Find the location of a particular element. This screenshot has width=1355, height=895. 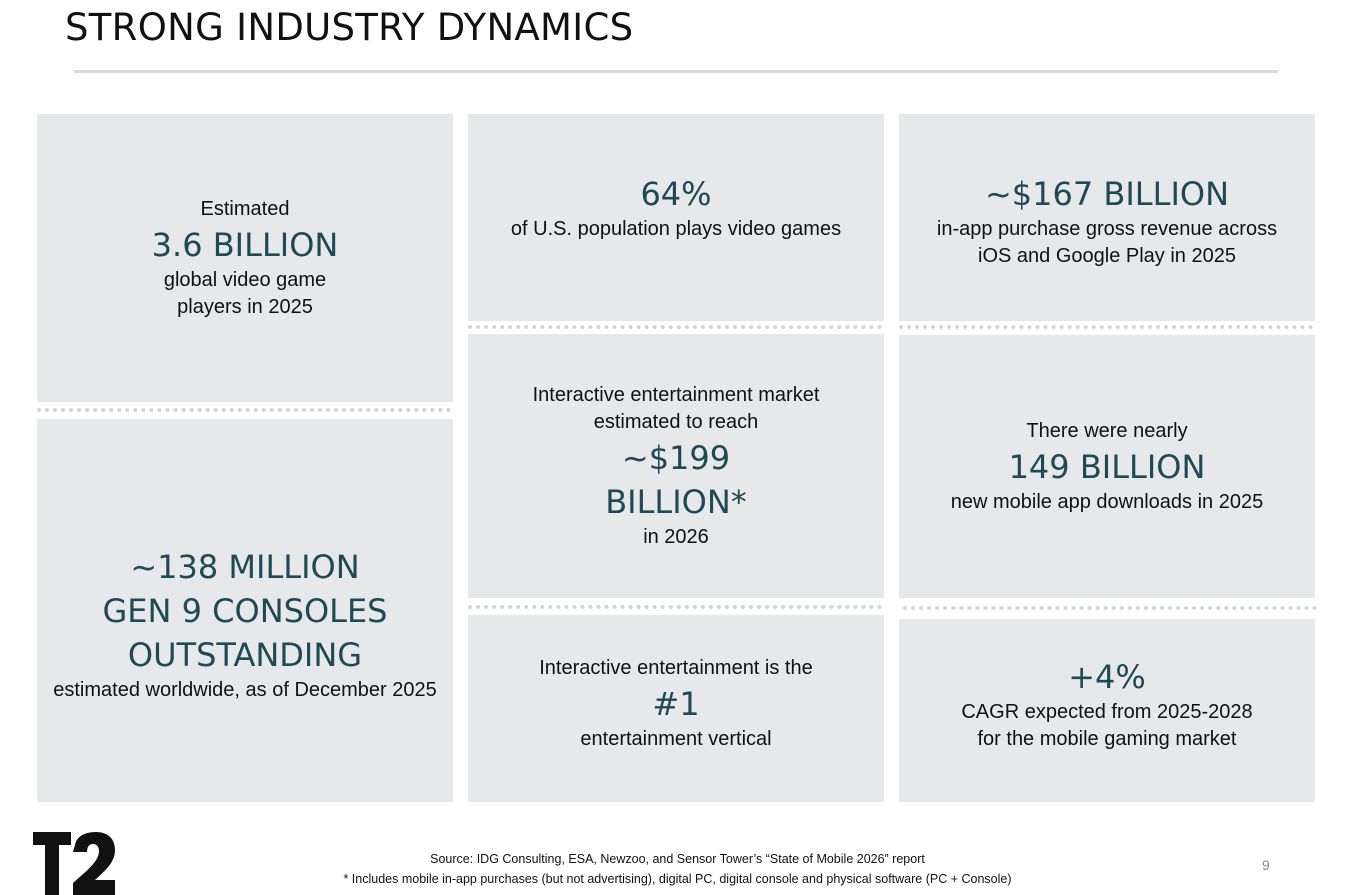

card-population-figure: 64% is located at coordinates (676, 194).